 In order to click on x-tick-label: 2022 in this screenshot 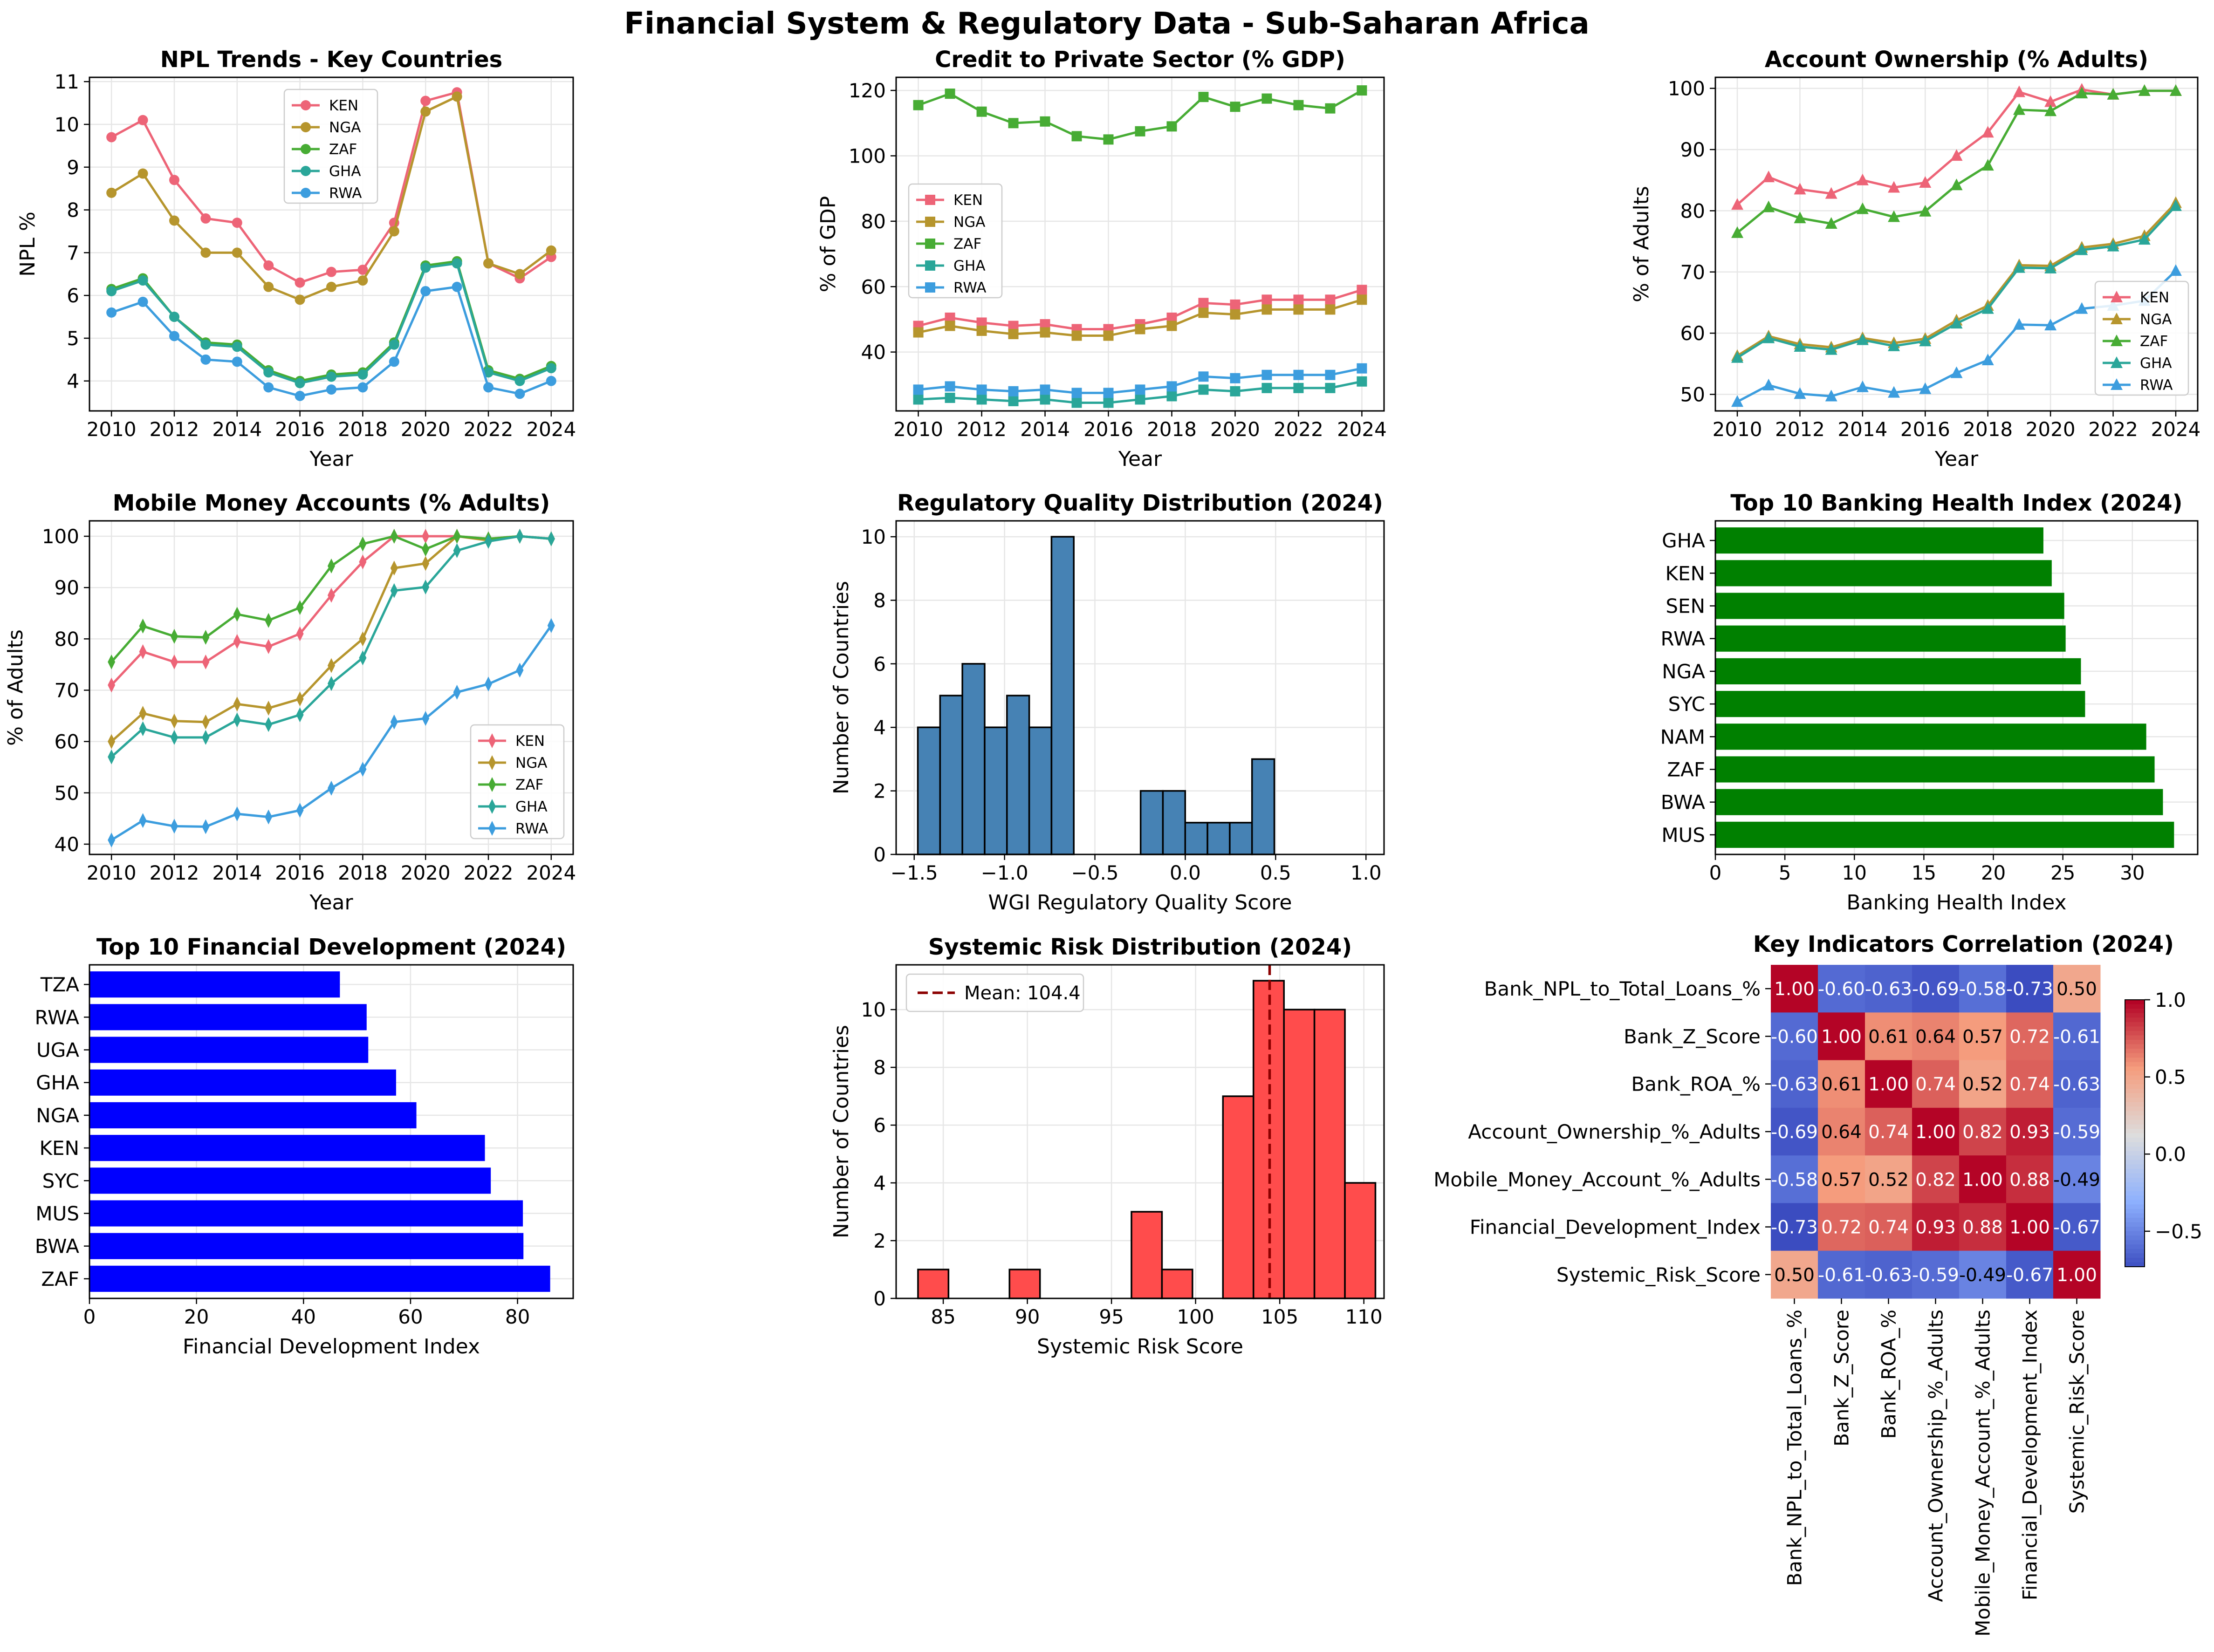, I will do `click(489, 429)`.